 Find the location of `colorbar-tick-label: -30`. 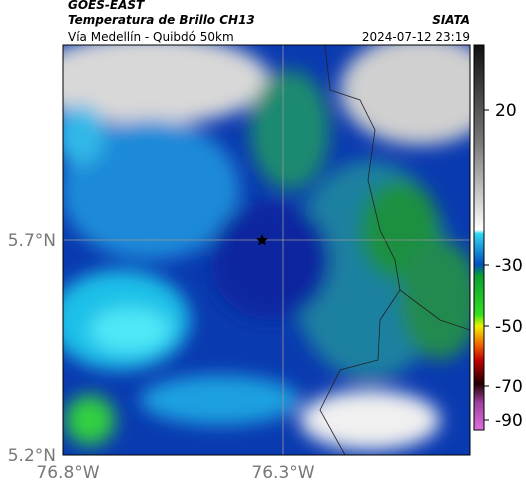

colorbar-tick-label: -30 is located at coordinates (509, 266).